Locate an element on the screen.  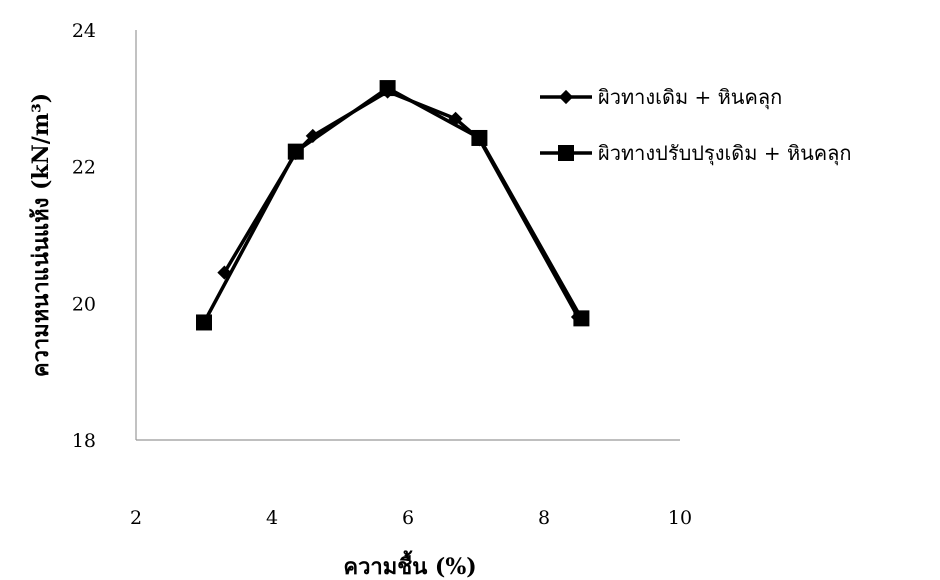
legend-entry-2: ผิวทางปรับปรุงเดิม + หินคลุก is located at coordinates (696, 153).